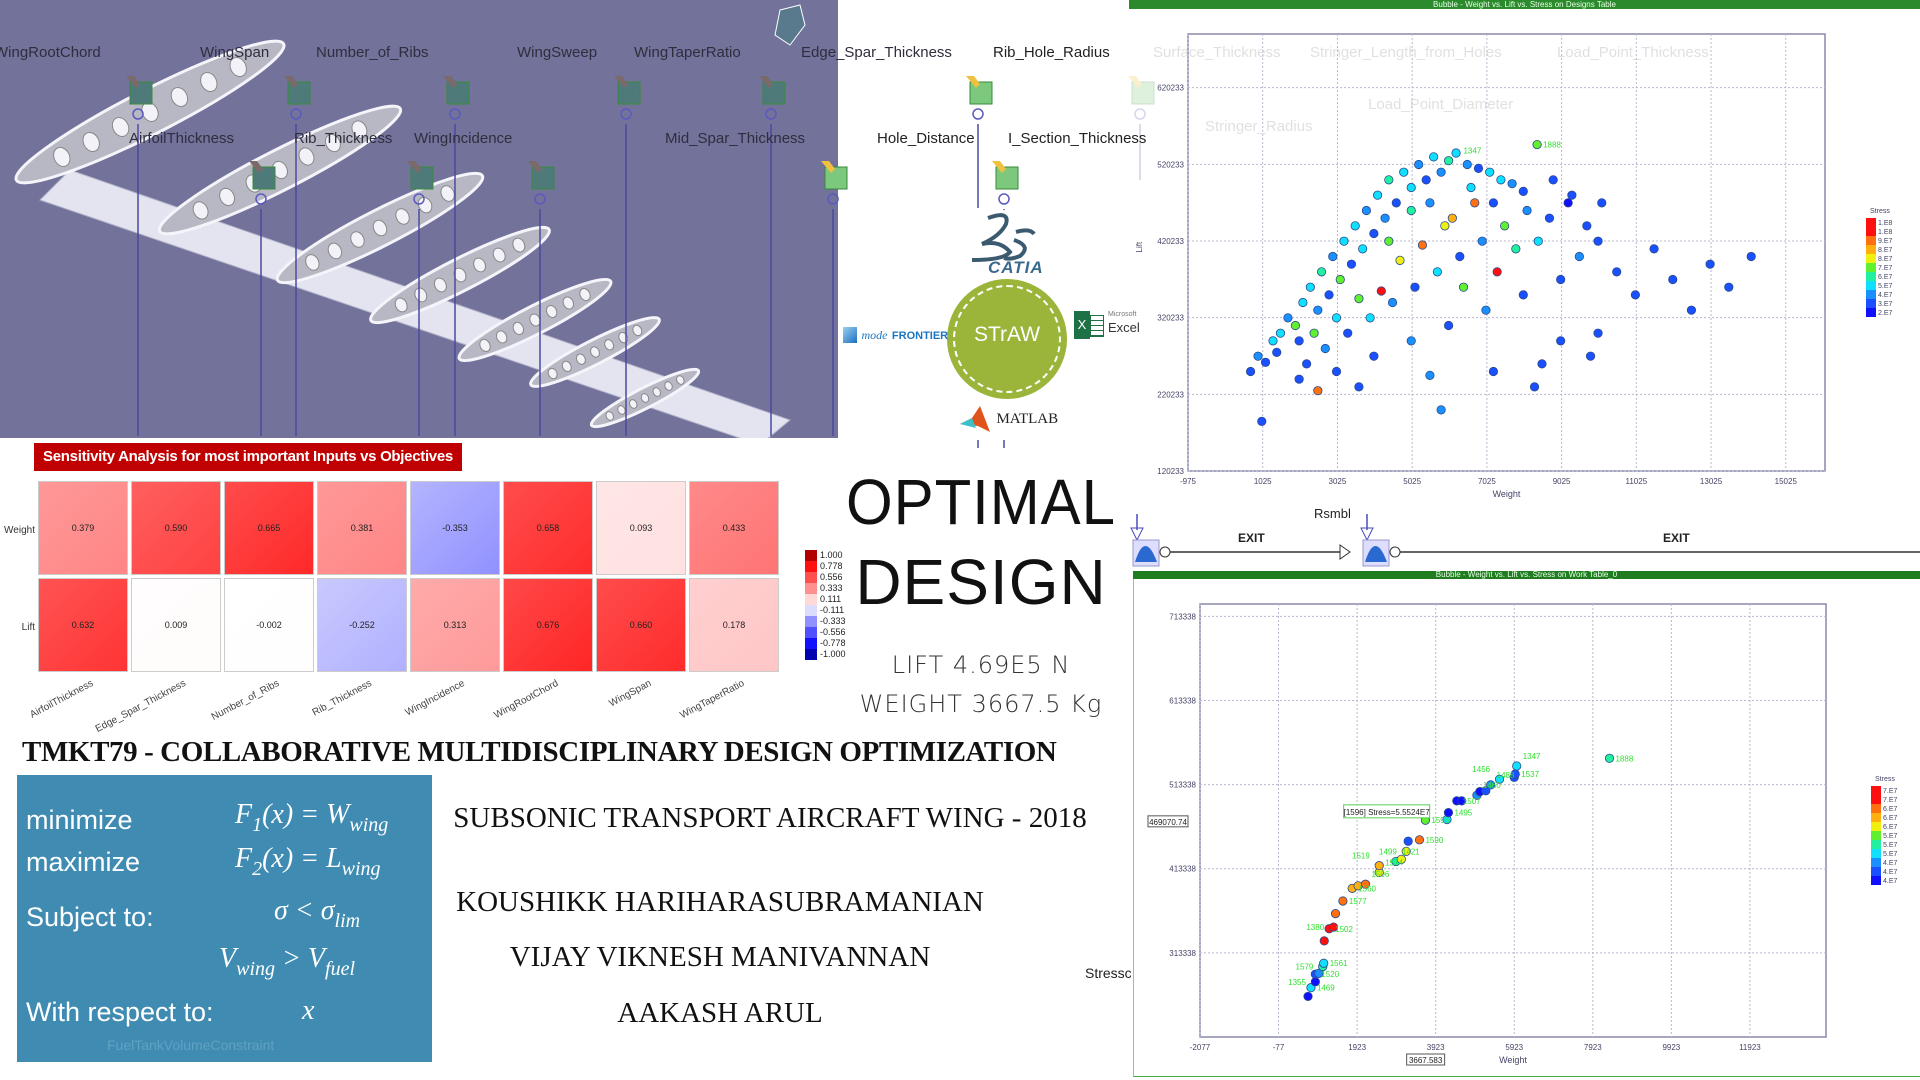 The height and width of the screenshot is (1080, 1920). What do you see at coordinates (687, 52) in the screenshot?
I see `input-label-wingtaperratio: WingTaperRatio` at bounding box center [687, 52].